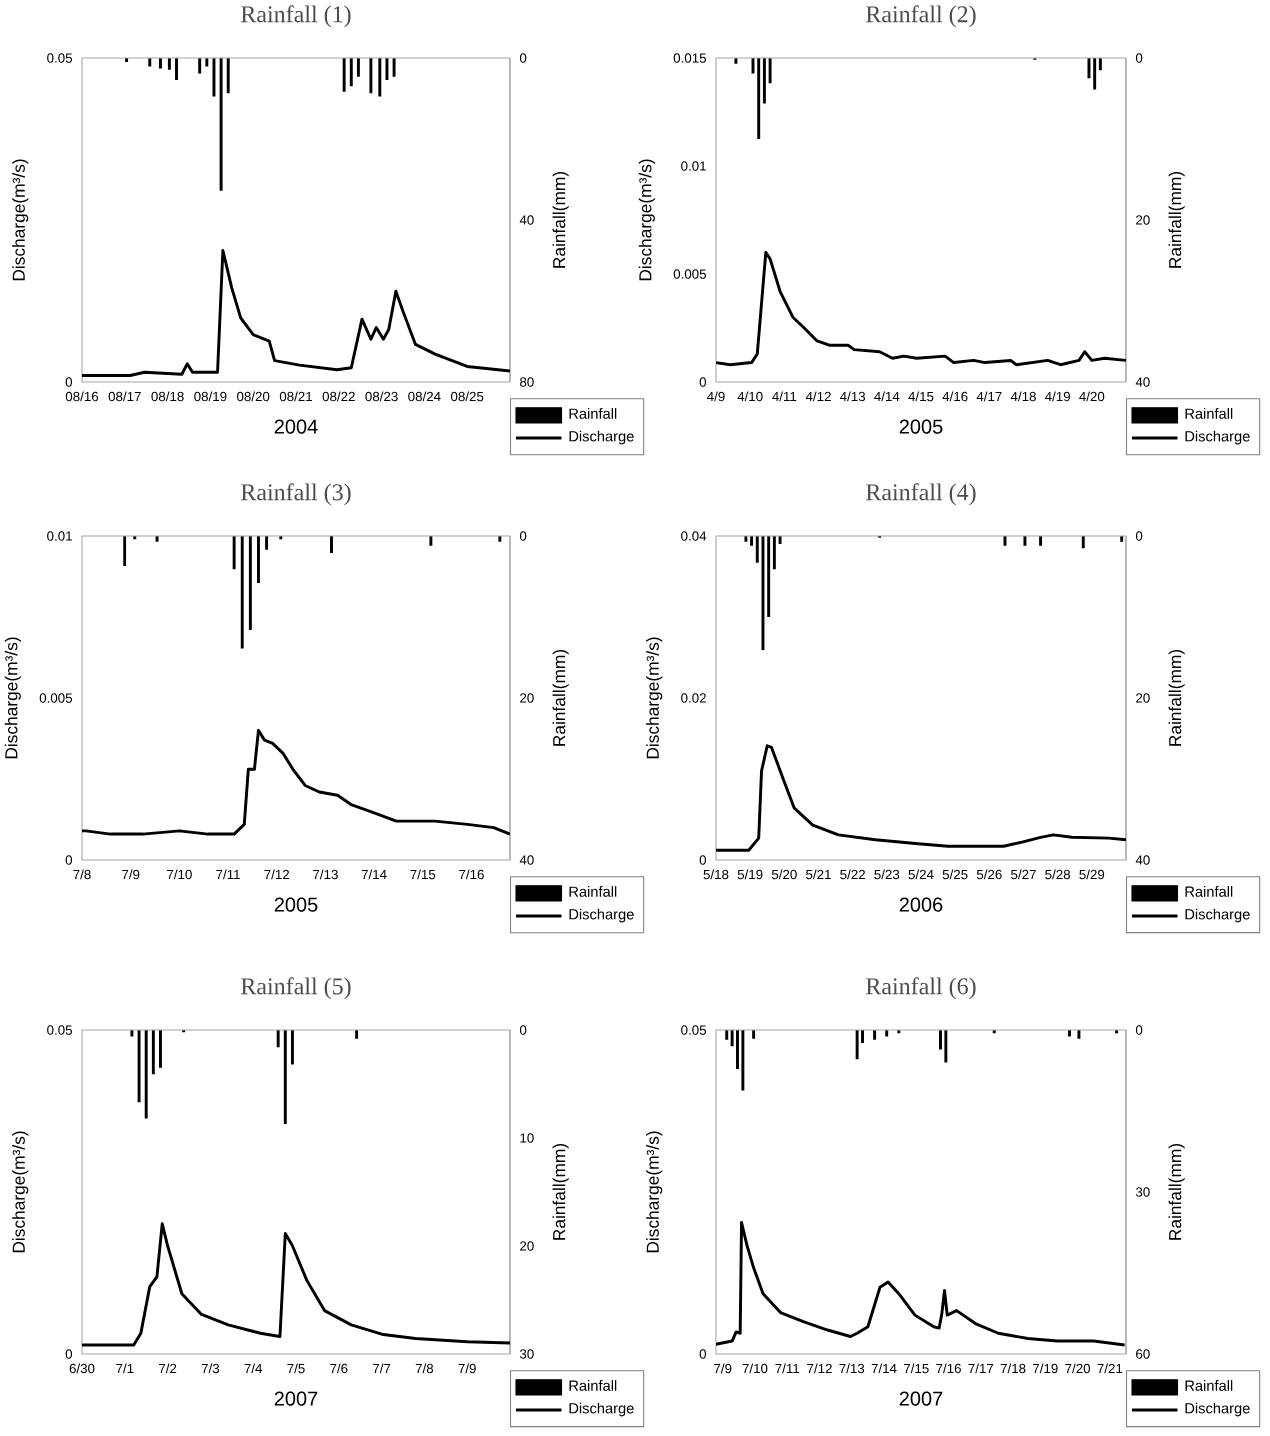 This screenshot has width=1270, height=1436. I want to click on x-axis-title: 2006, so click(921, 904).